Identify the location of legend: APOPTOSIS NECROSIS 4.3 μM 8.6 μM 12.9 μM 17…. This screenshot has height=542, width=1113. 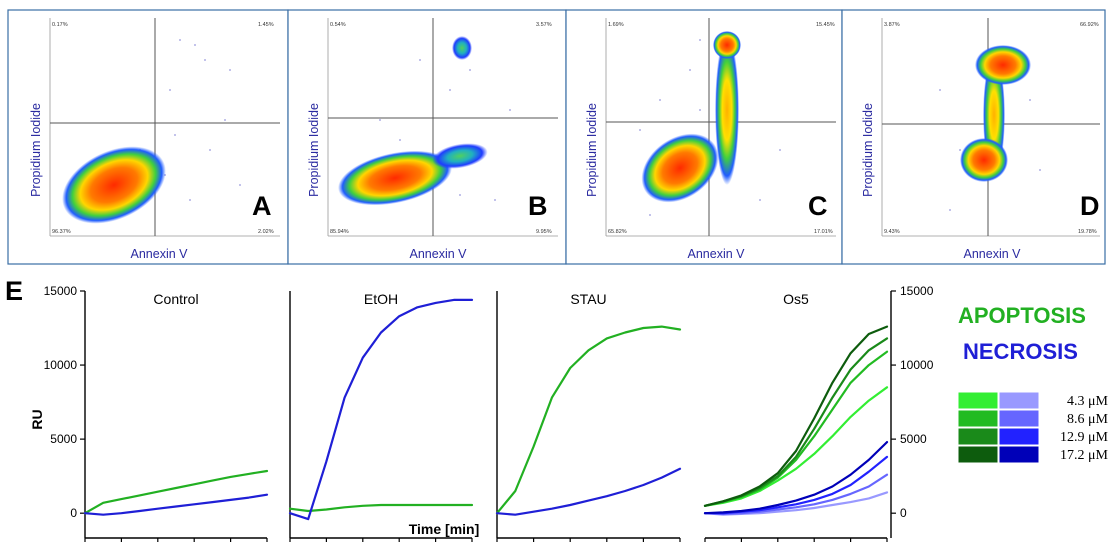
(1033, 383).